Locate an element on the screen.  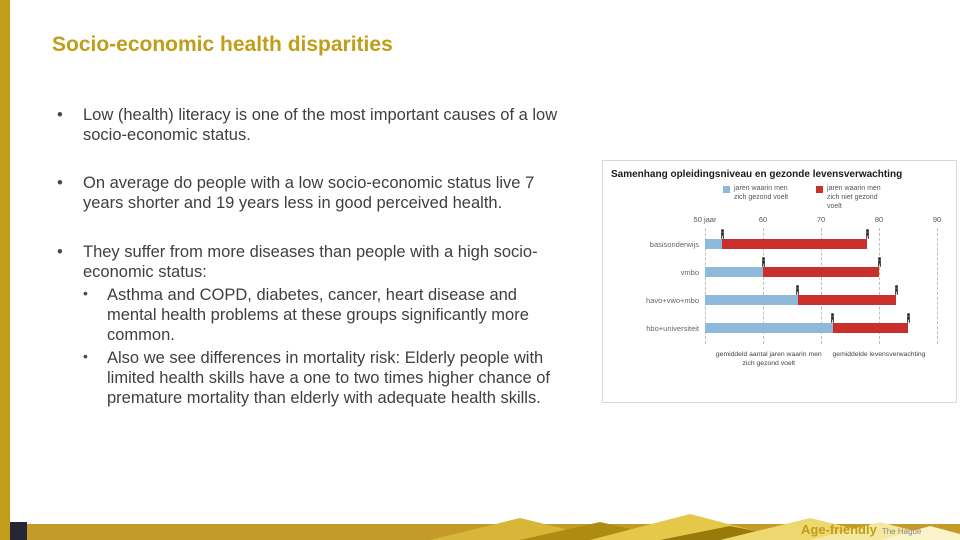
slide-title: Socio-economic health disparities is located at coordinates (222, 44).